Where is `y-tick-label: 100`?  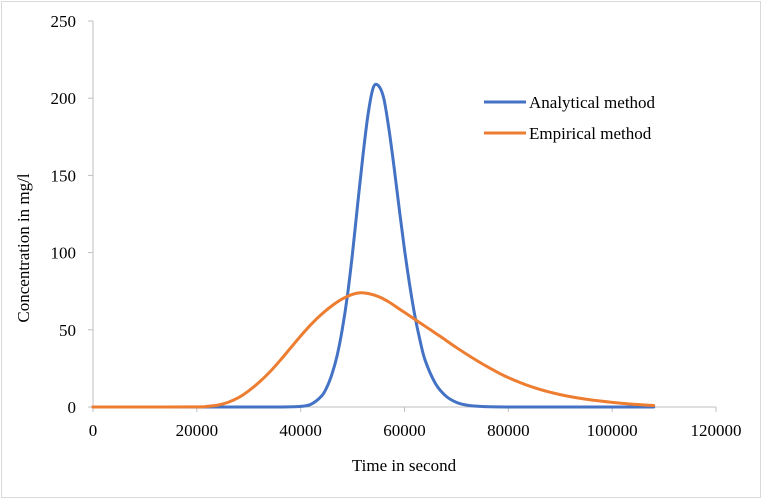
y-tick-label: 100 is located at coordinates (64, 253).